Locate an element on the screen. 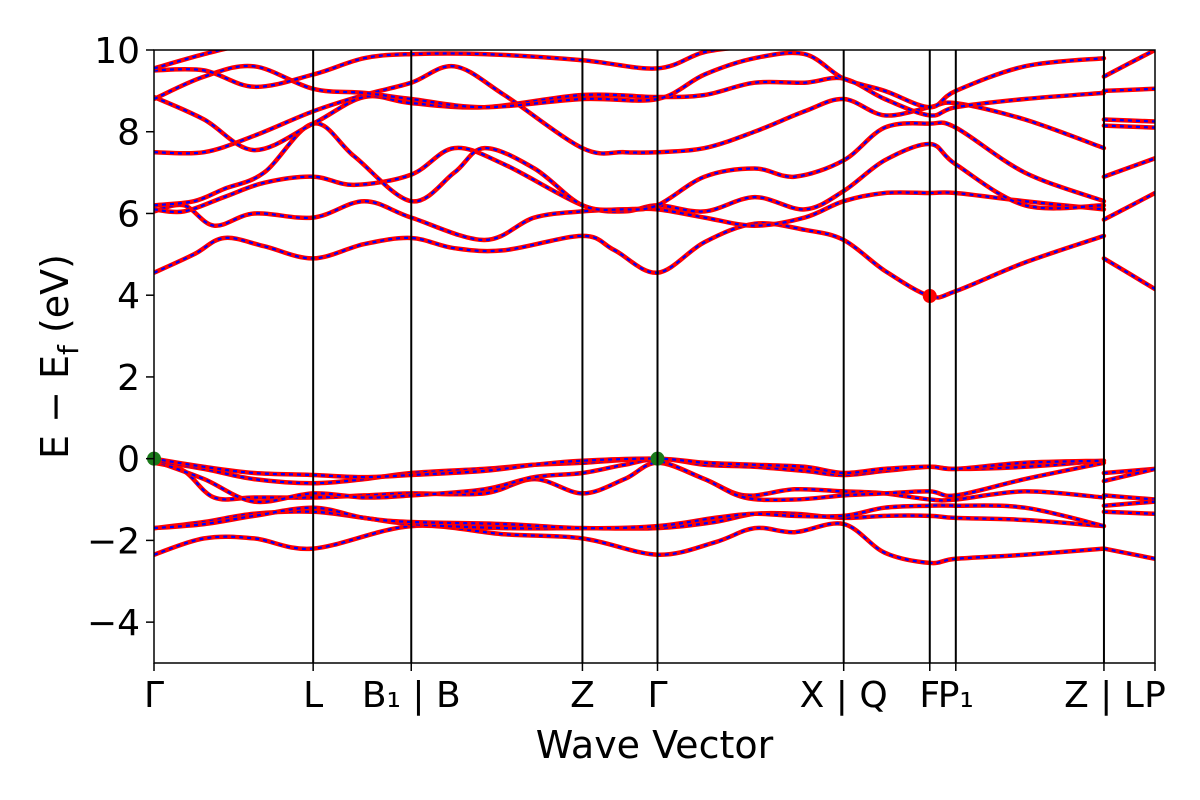  x-tick-label: Z | L is located at coordinates (1104, 695).